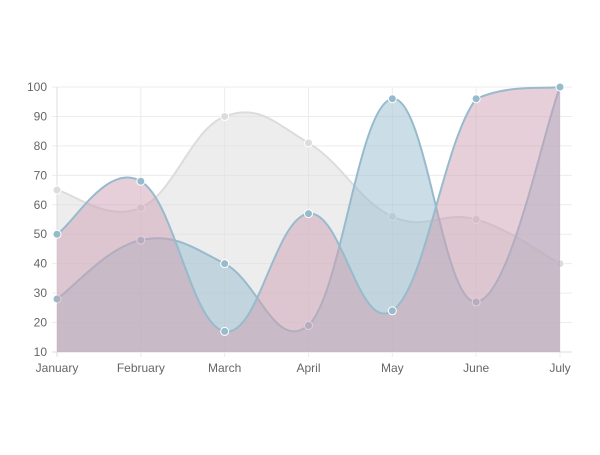 This screenshot has width=600, height=455. I want to click on y-tick-label: 90, so click(41, 116).